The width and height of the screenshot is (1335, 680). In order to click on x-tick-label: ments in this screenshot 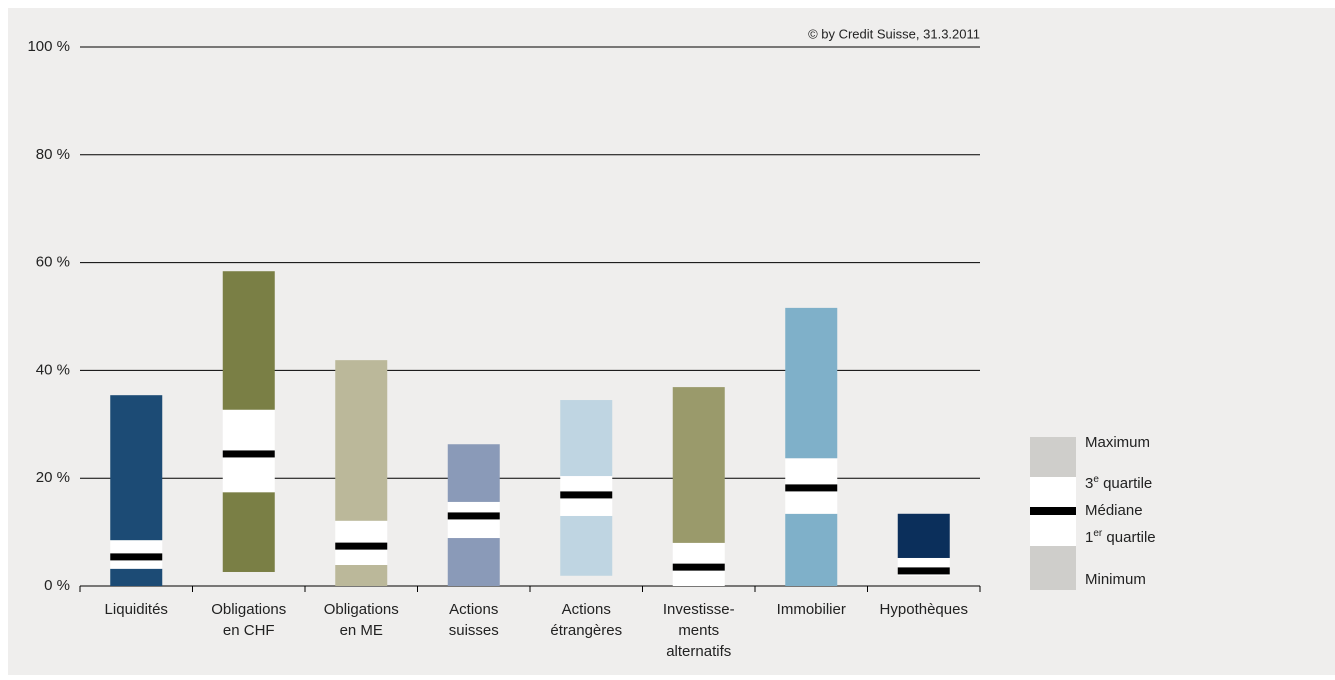, I will do `click(698, 630)`.